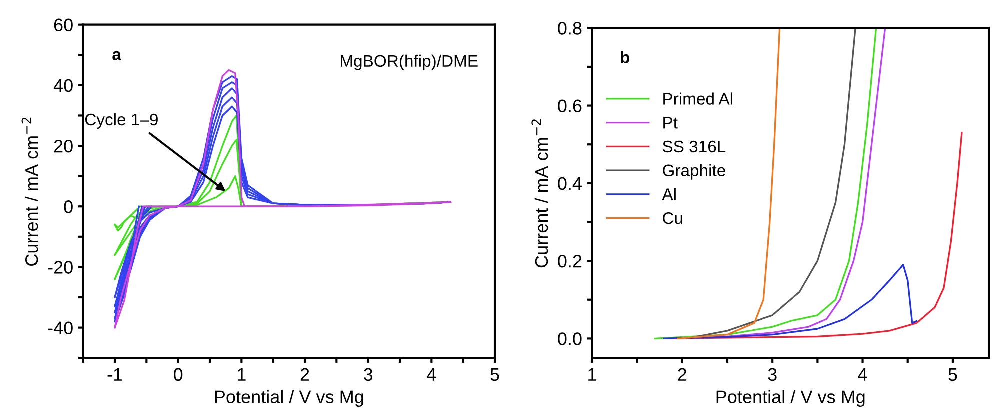  I want to click on x-tick-label: -1, so click(115, 374).